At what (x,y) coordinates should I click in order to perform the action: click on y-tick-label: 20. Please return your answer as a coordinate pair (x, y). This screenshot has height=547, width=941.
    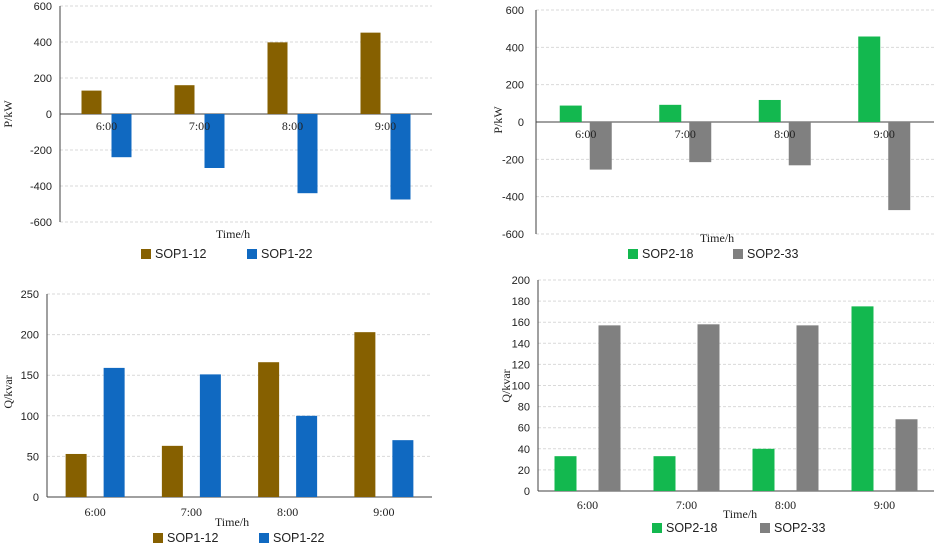
    Looking at the image, I should click on (524, 471).